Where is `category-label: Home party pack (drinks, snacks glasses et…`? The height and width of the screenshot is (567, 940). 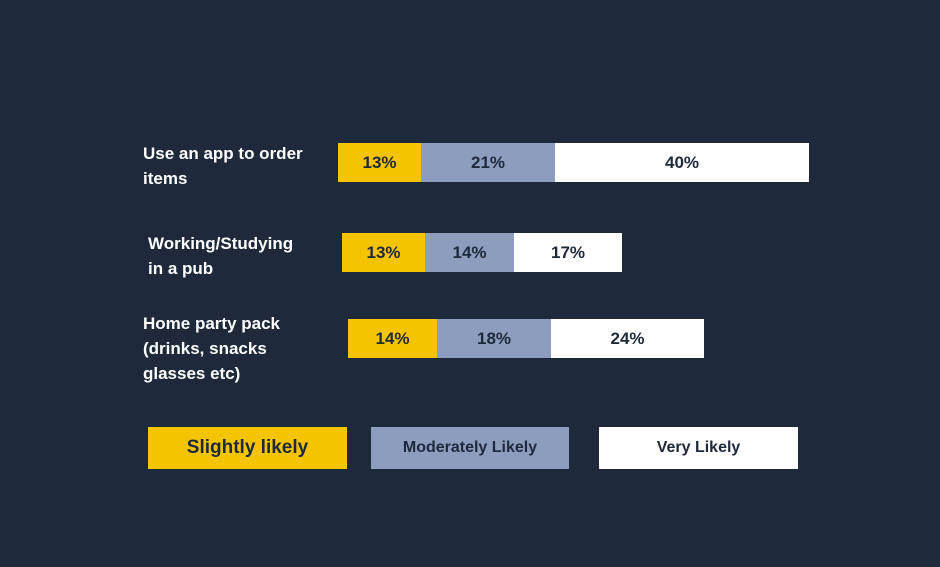 category-label: Home party pack (drinks, snacks glasses et… is located at coordinates (211, 348).